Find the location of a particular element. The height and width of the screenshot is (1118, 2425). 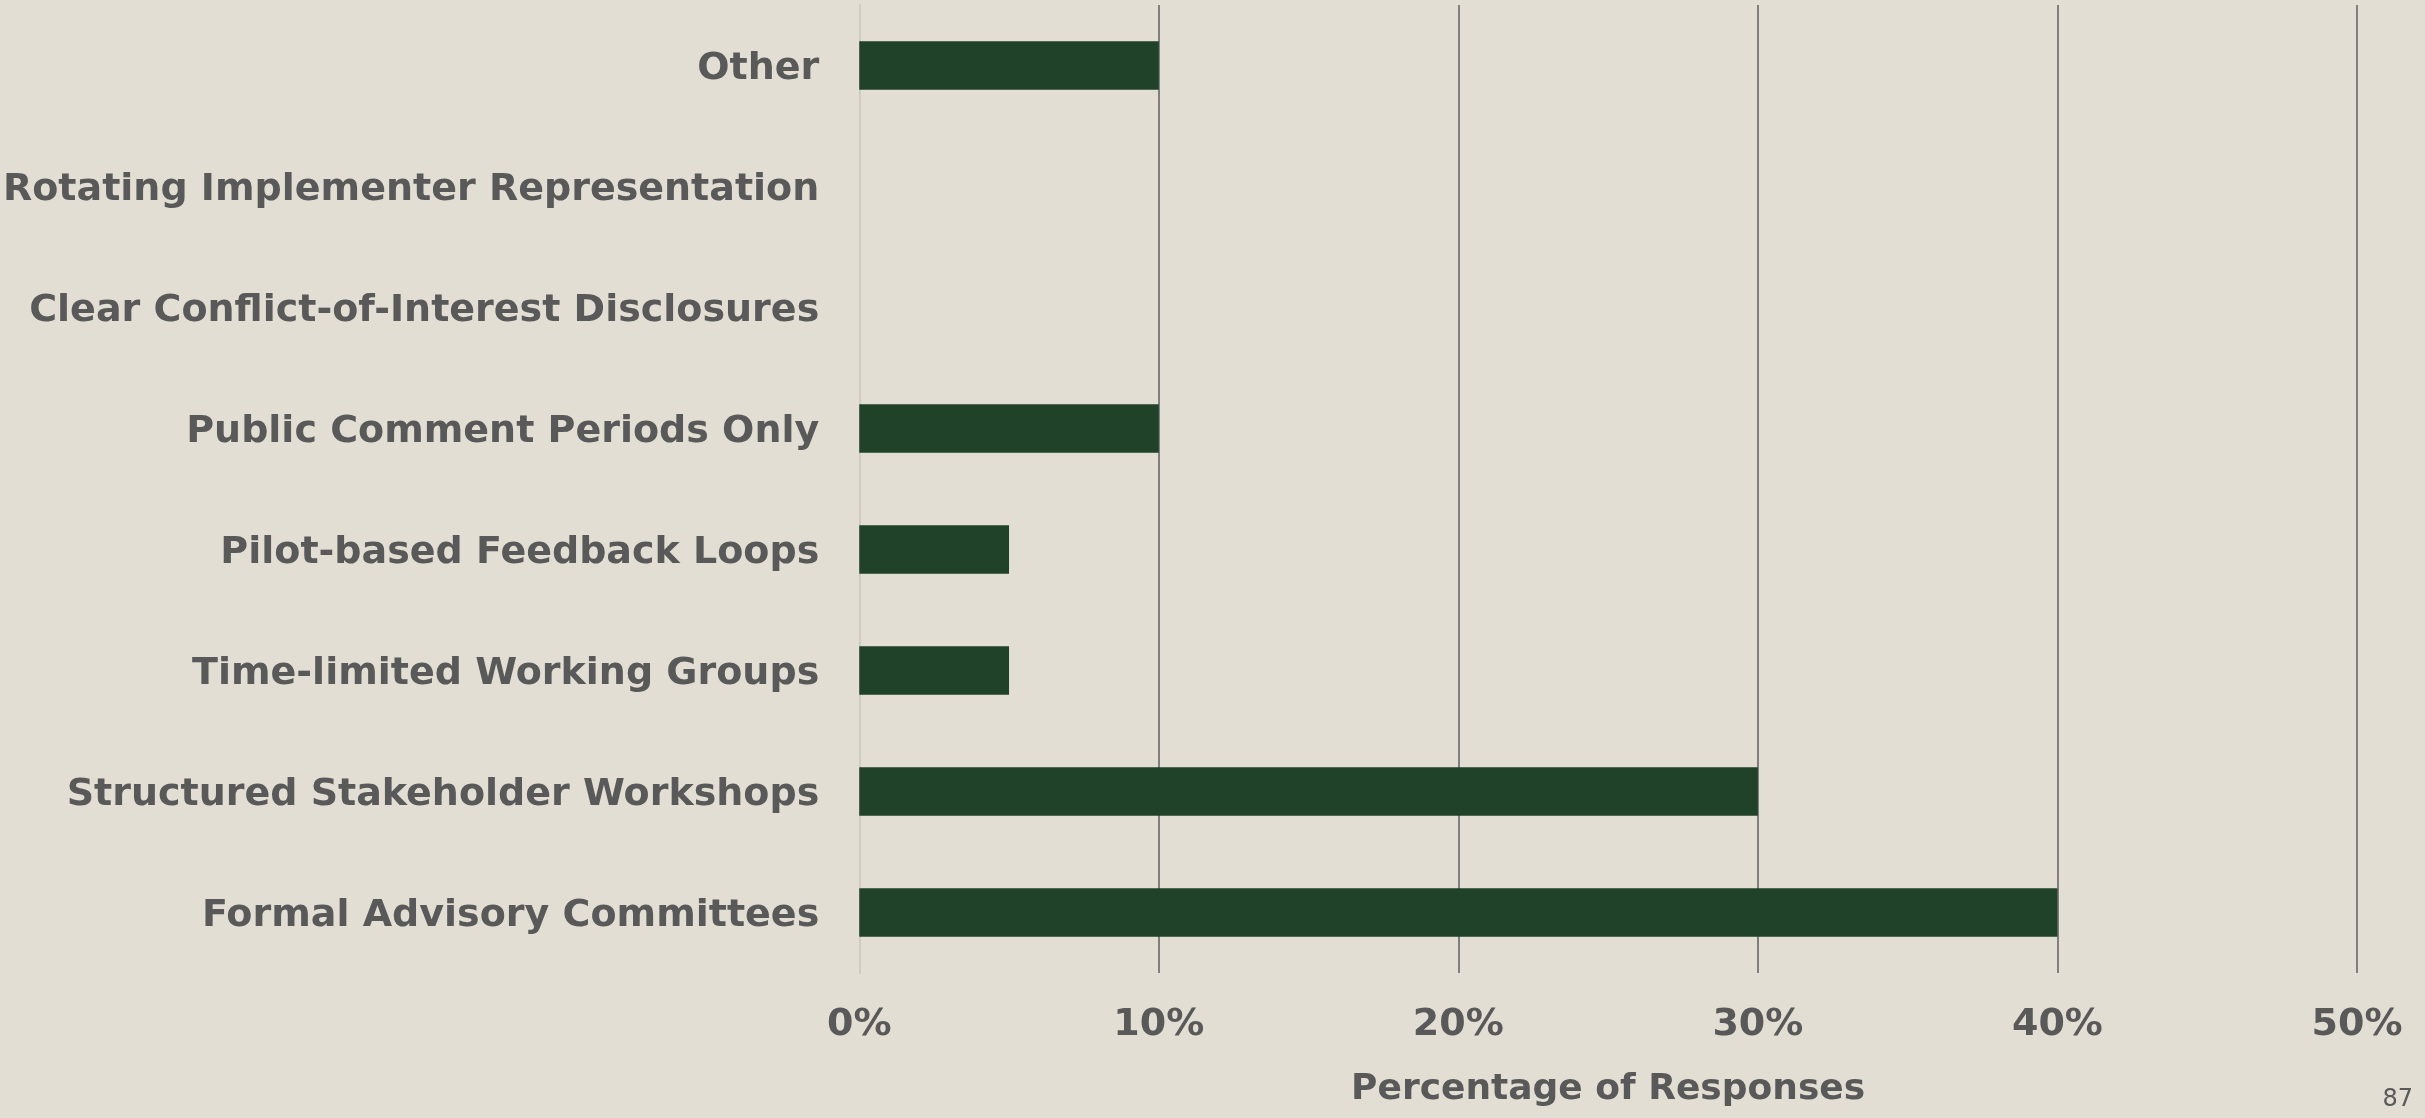

x-tick-label: 50% is located at coordinates (2357, 1022).